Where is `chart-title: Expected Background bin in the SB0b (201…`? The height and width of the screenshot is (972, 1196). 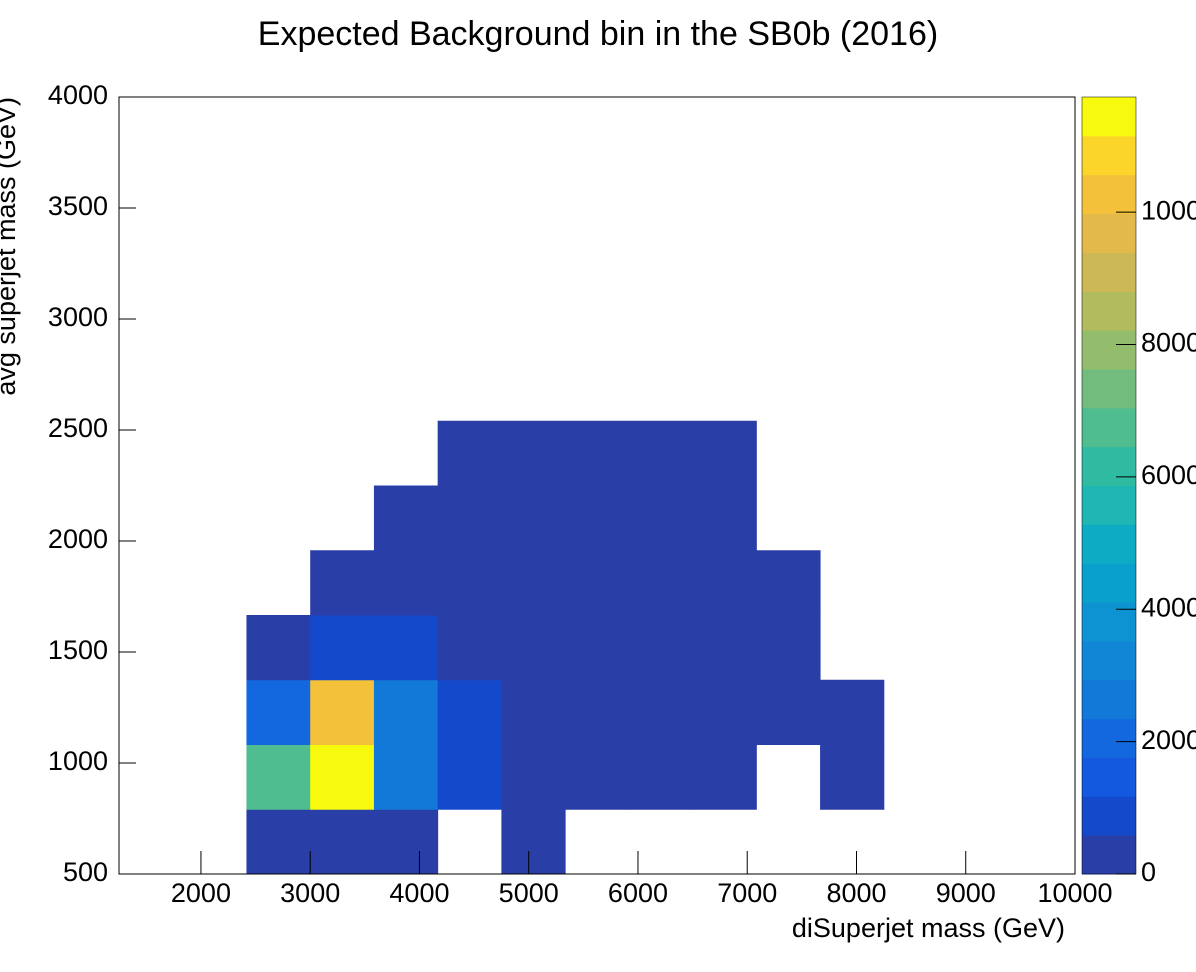 chart-title: Expected Background bin in the SB0b (201… is located at coordinates (598, 34).